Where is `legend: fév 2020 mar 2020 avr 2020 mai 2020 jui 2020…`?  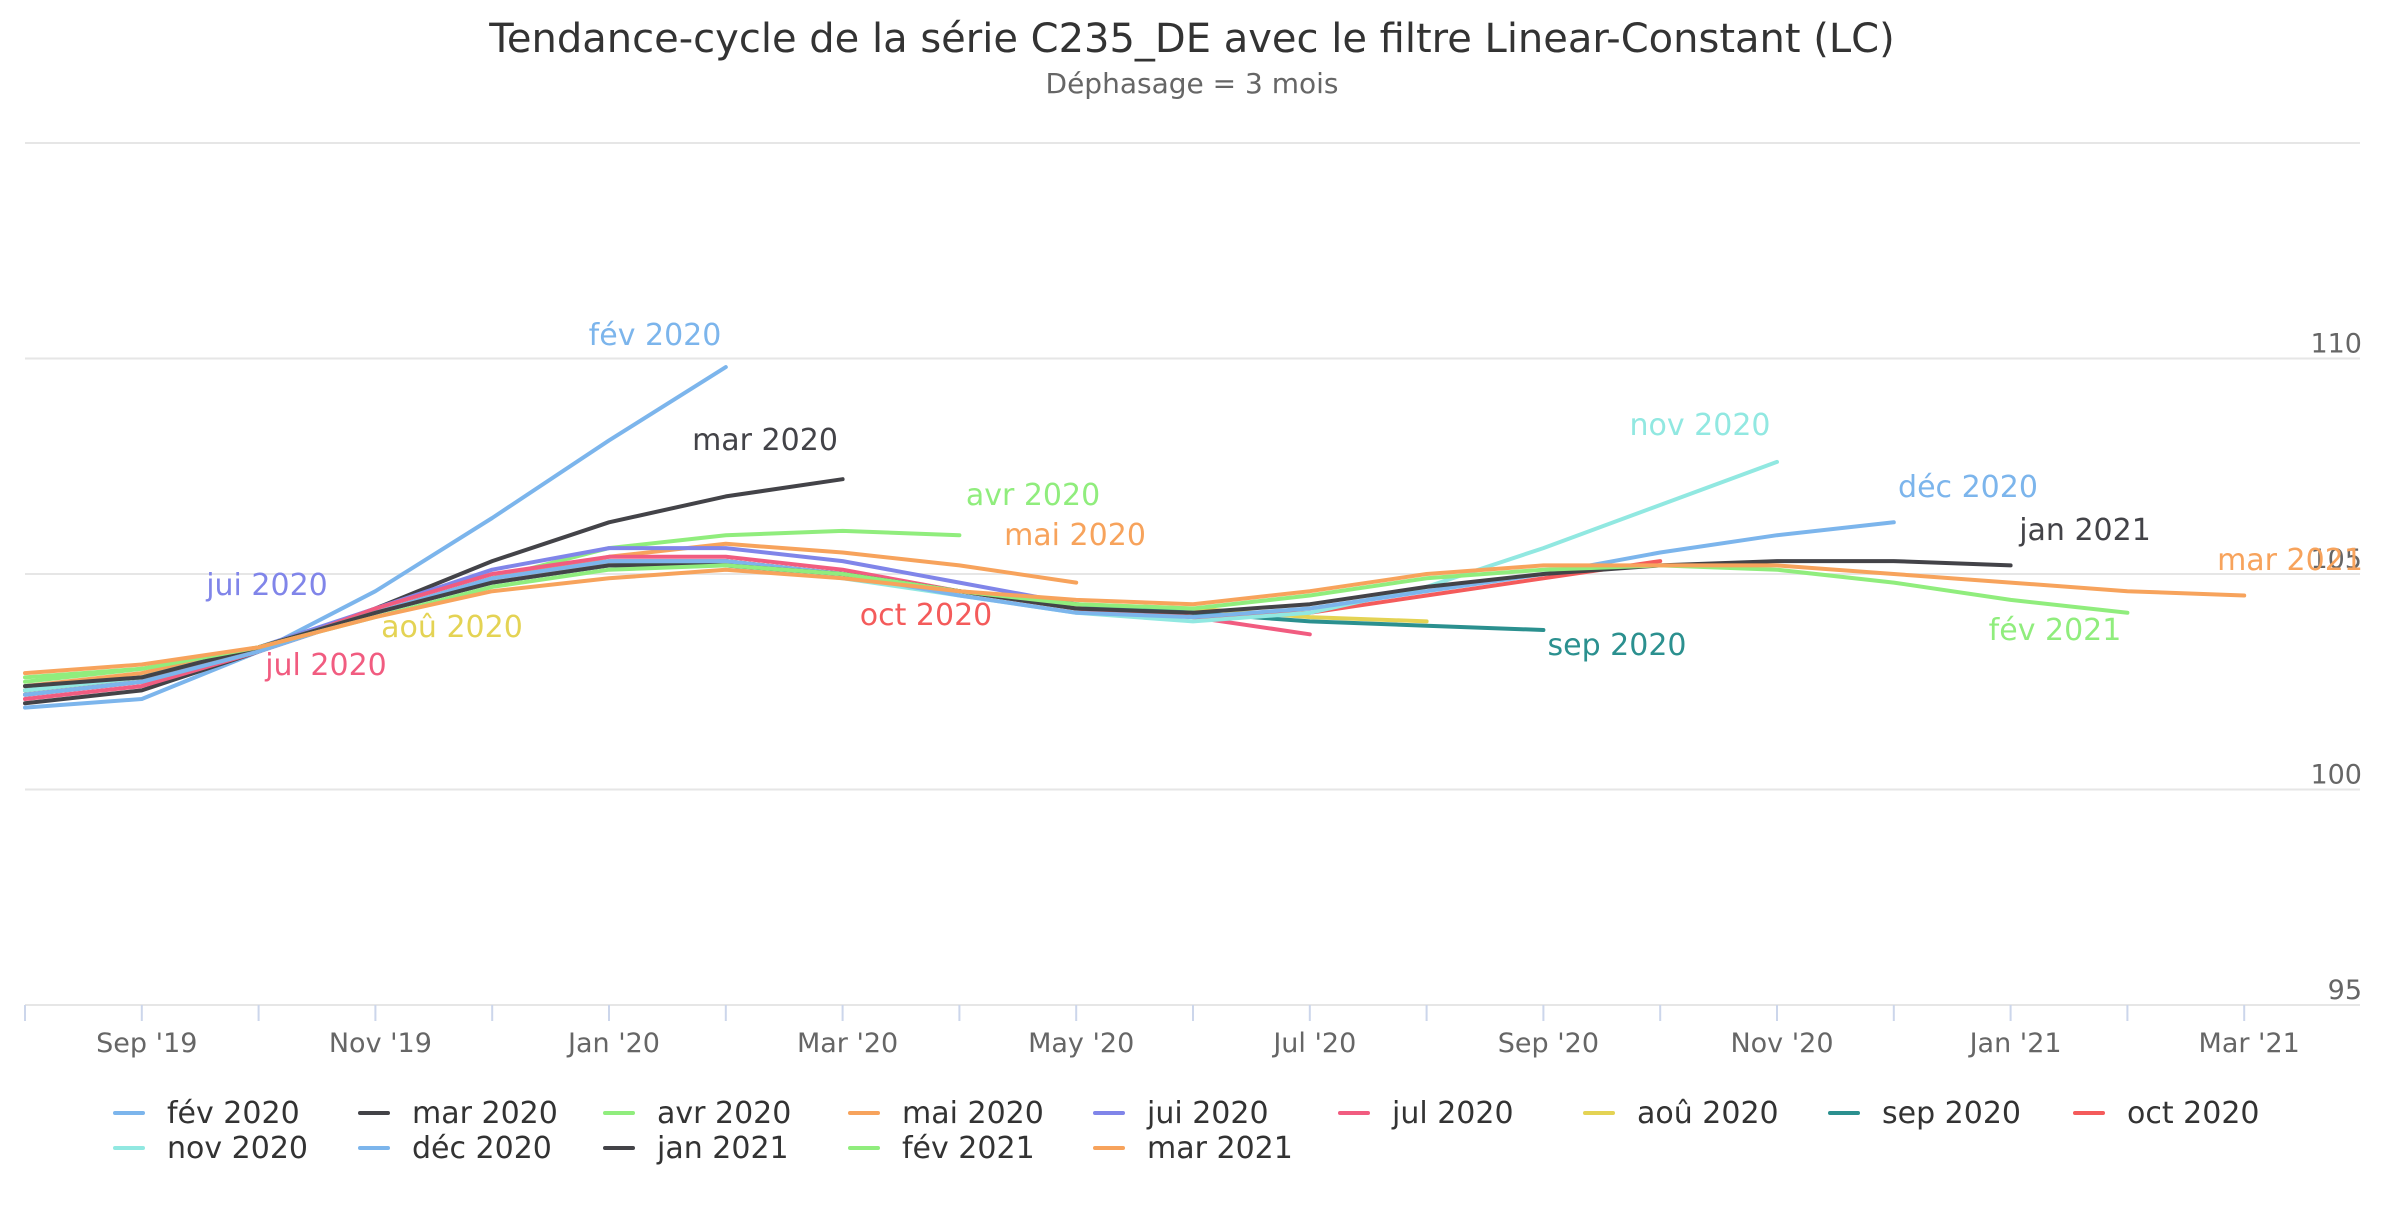 legend: fév 2020 mar 2020 avr 2020 mai 2020 jui 2020… is located at coordinates (1186, 1131).